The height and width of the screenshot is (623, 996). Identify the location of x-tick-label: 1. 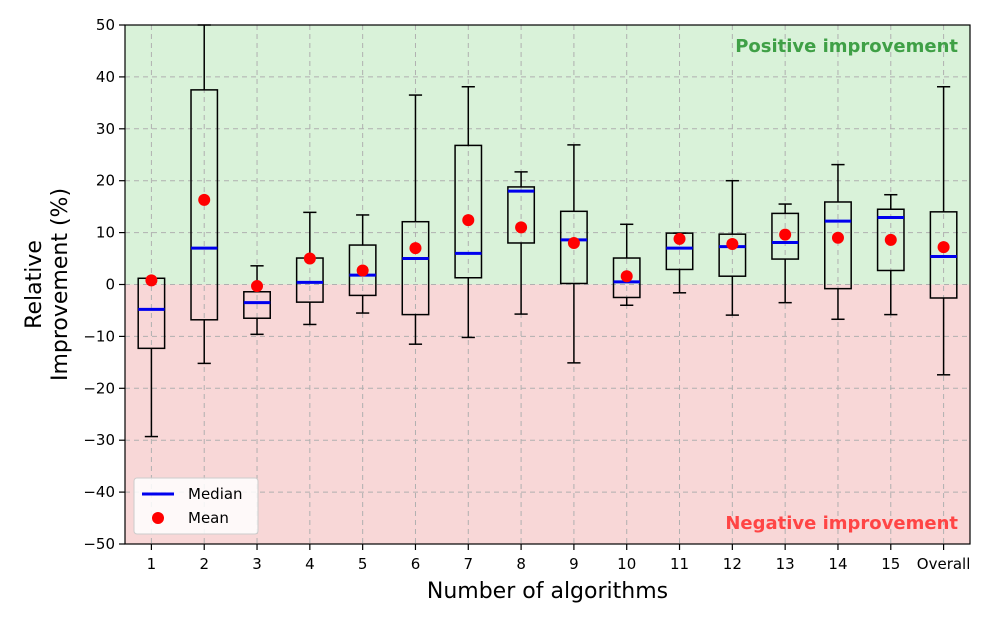
(152, 564).